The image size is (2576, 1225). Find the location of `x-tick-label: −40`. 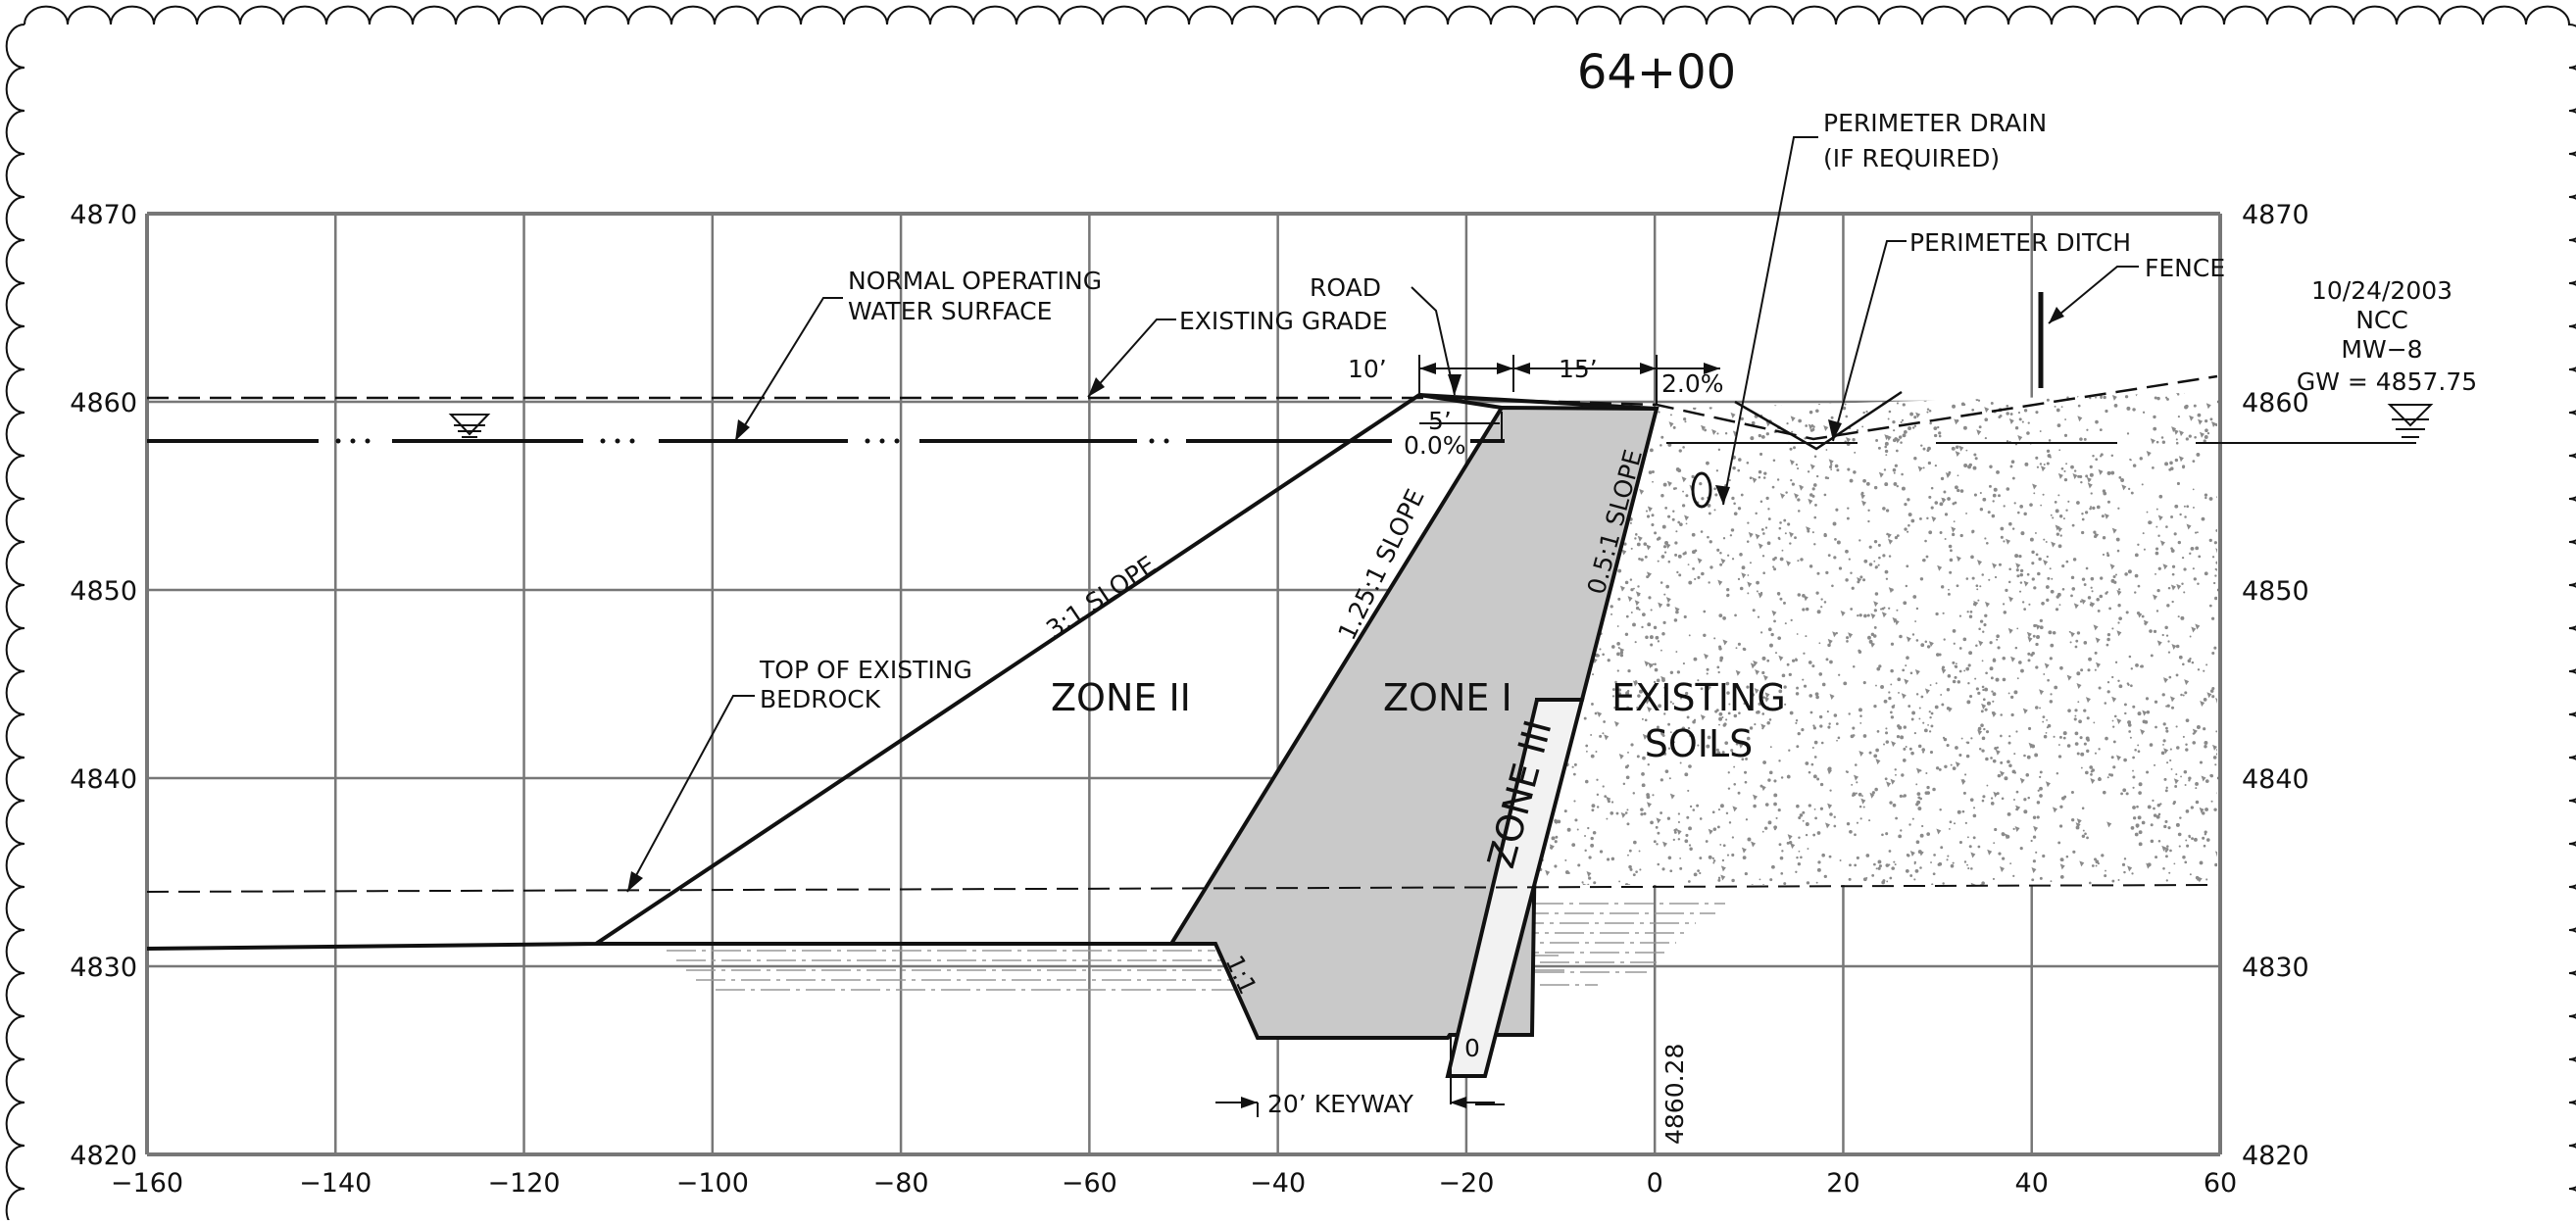

x-tick-label: −40 is located at coordinates (1278, 1183).